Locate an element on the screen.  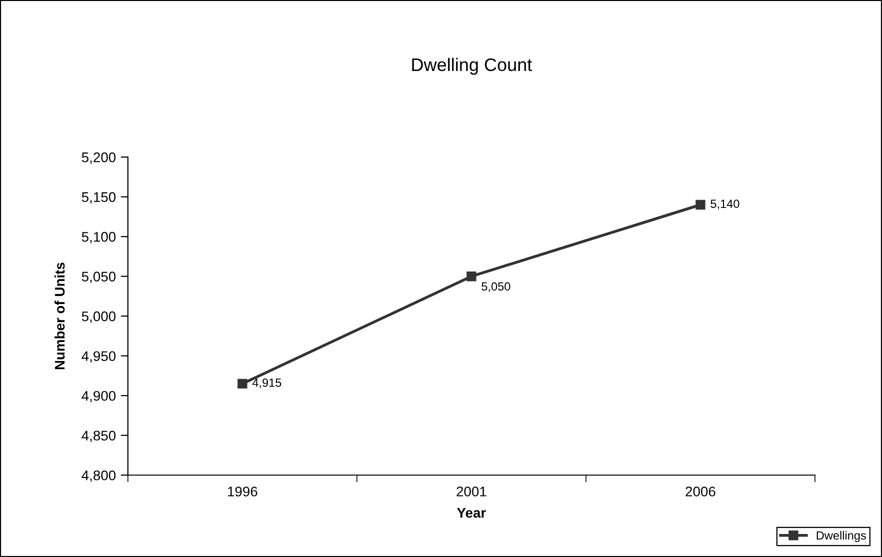
y-tick-label: 5,050 is located at coordinates (99, 278).